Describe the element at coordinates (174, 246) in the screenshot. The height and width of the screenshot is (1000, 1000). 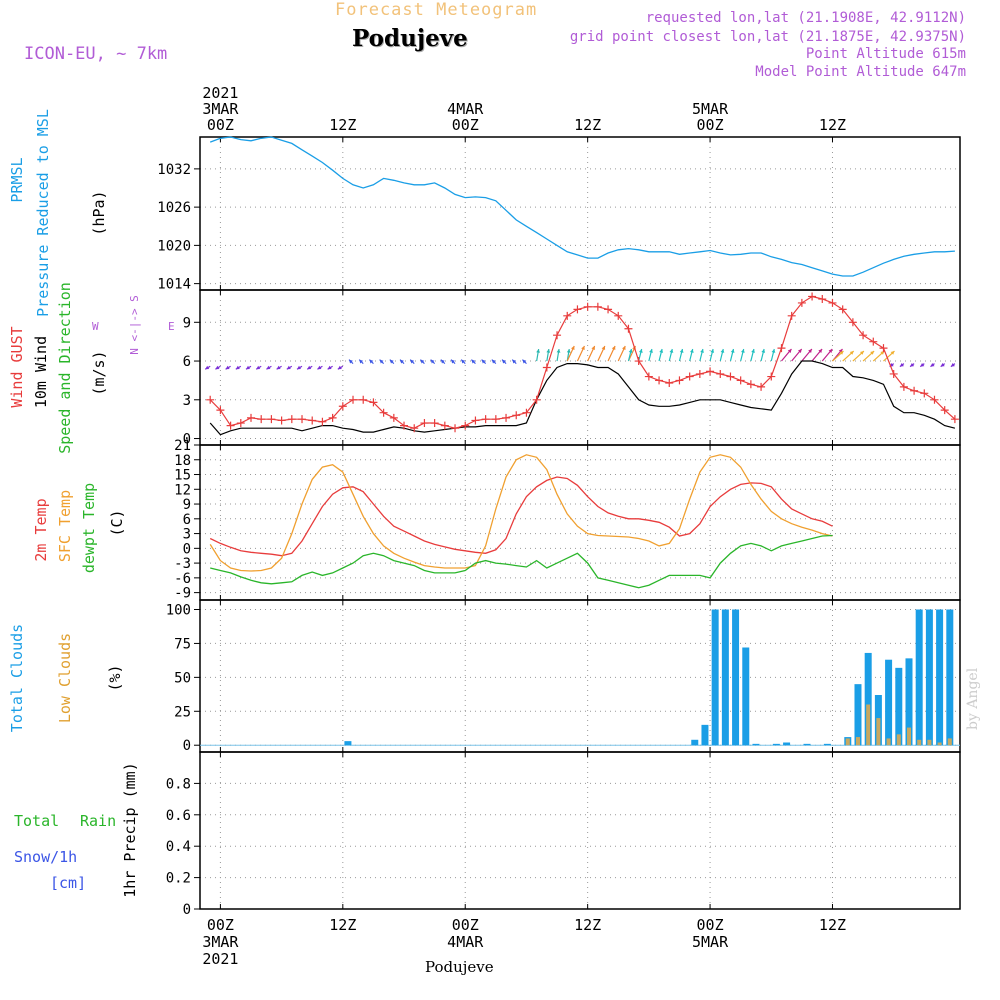
I see `y-tick-label: 1020` at that location.